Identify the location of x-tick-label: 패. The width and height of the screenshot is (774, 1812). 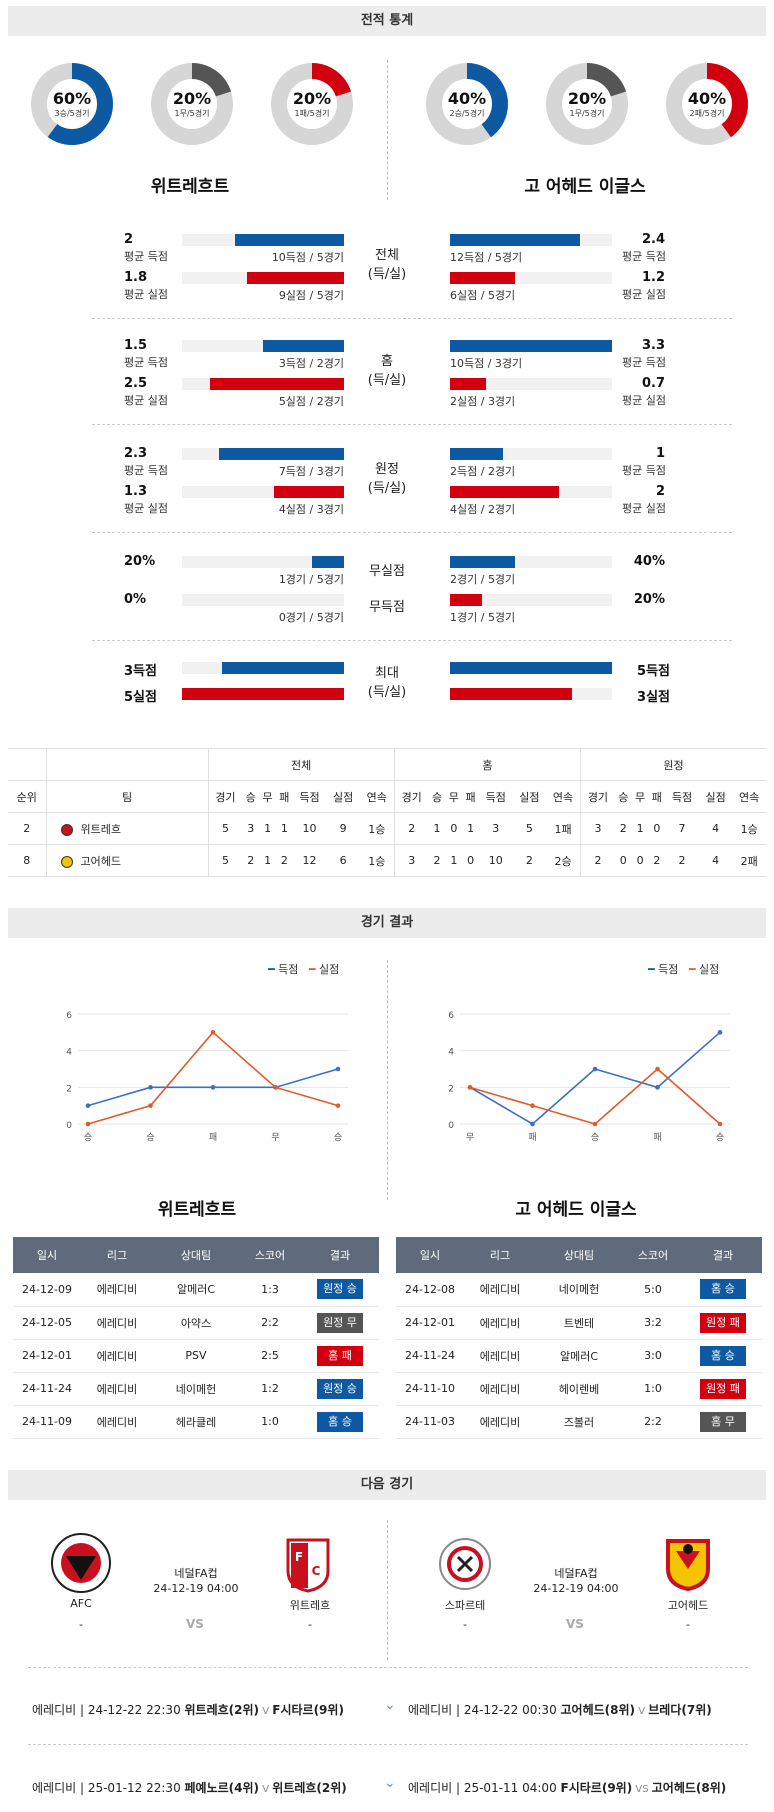
(213, 1137).